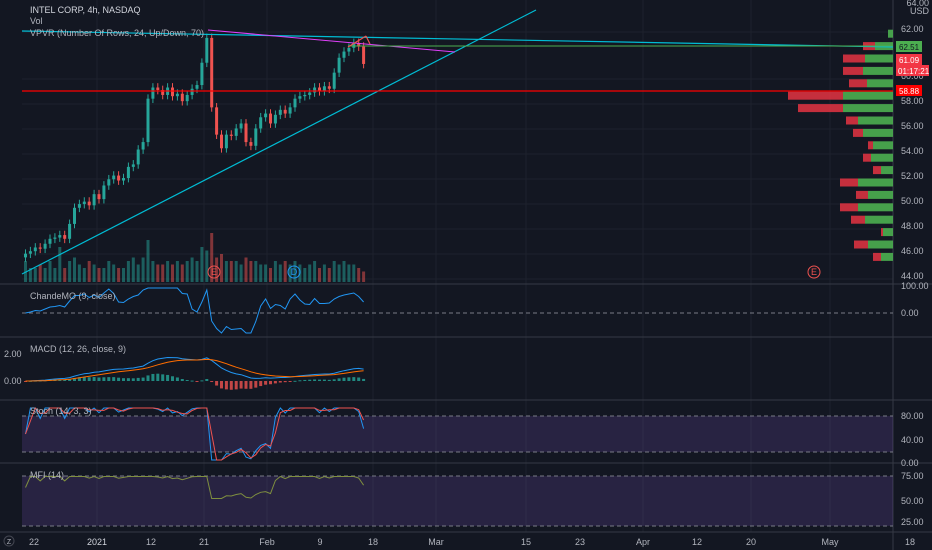 The width and height of the screenshot is (932, 550). I want to click on time-label: Feb, so click(267, 542).